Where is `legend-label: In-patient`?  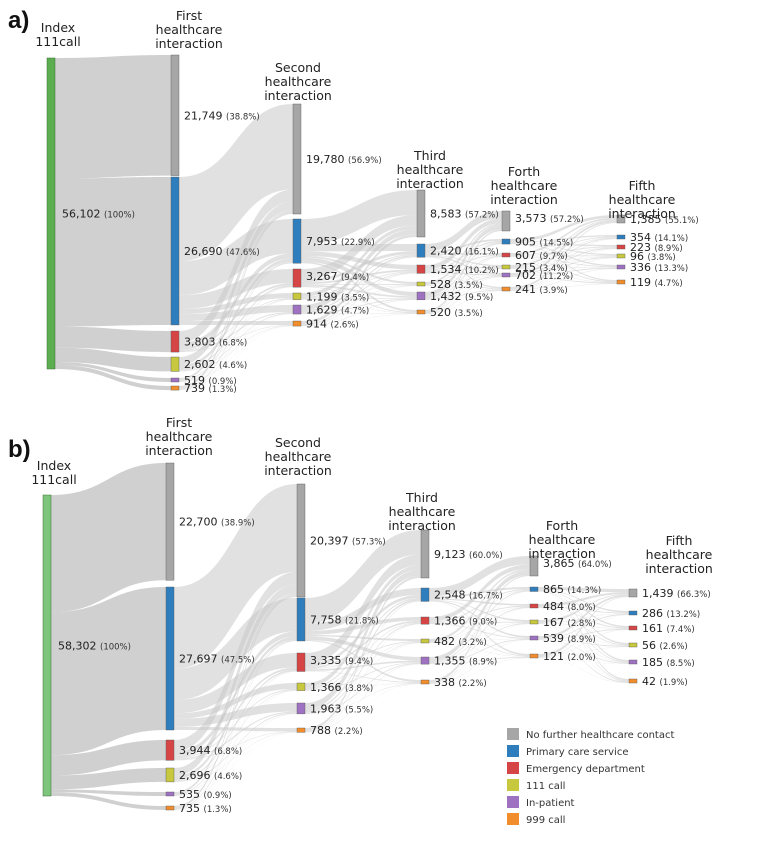
legend-label: In-patient is located at coordinates (550, 803).